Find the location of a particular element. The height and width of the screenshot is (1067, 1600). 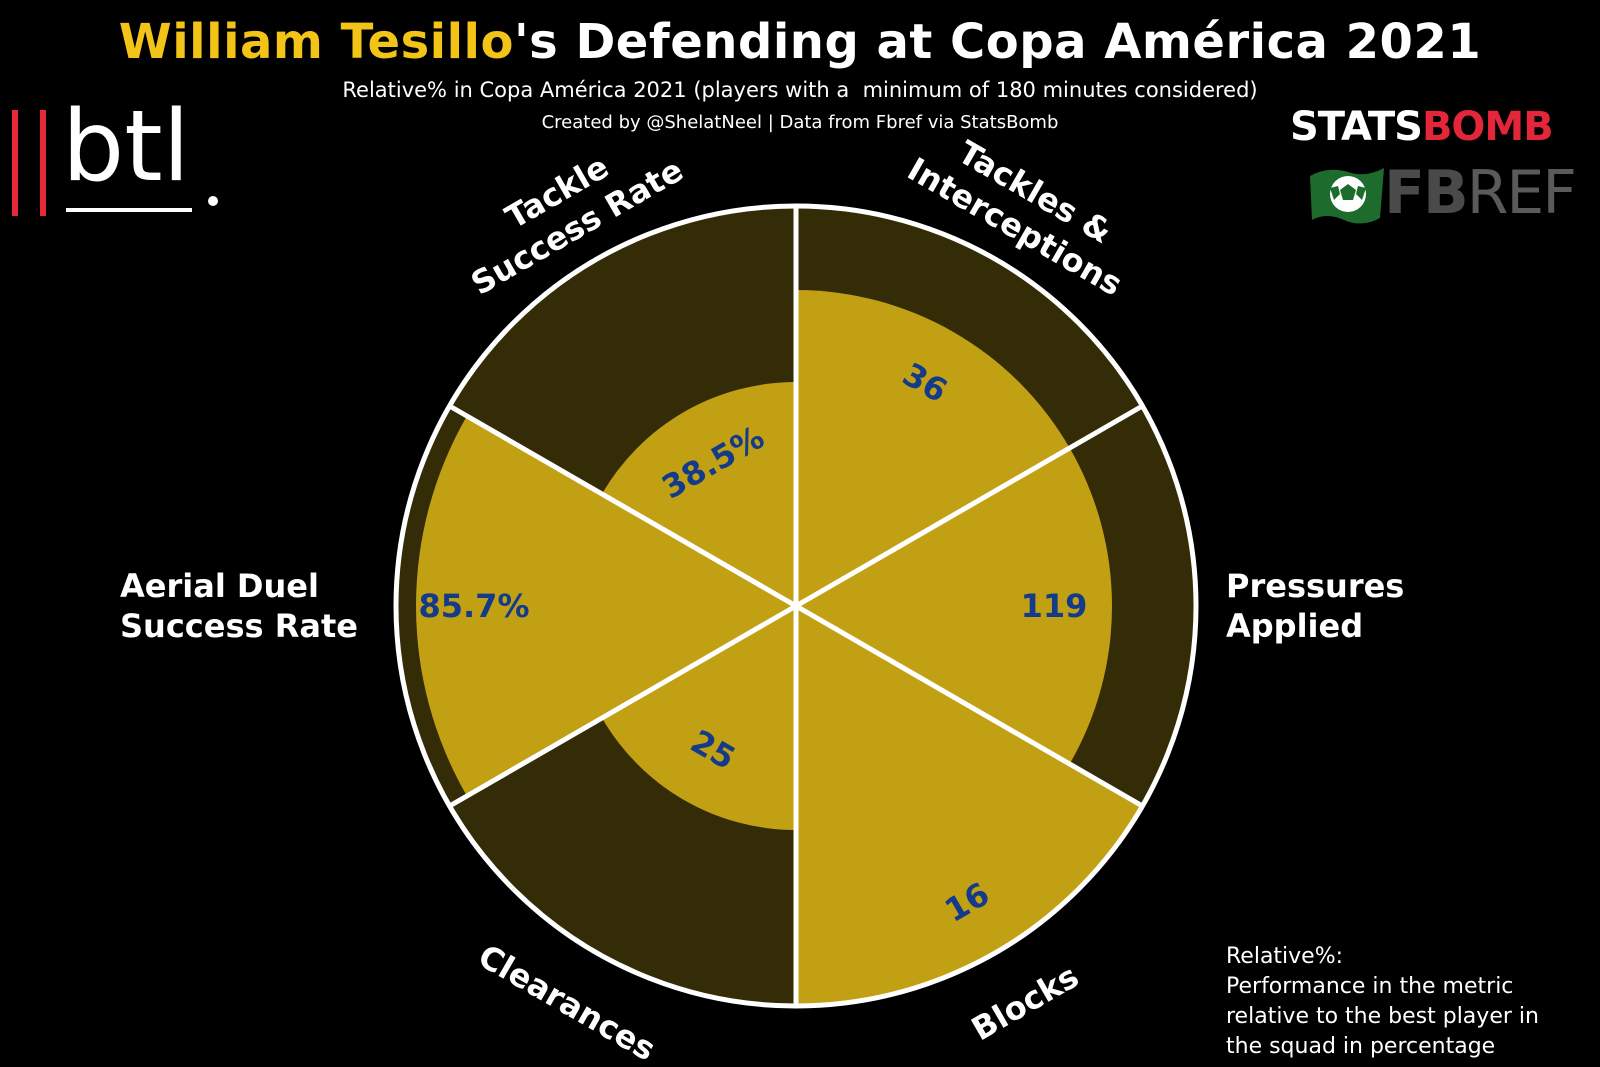

statsbomb-logo: STATSBOMB is located at coordinates (1422, 127).